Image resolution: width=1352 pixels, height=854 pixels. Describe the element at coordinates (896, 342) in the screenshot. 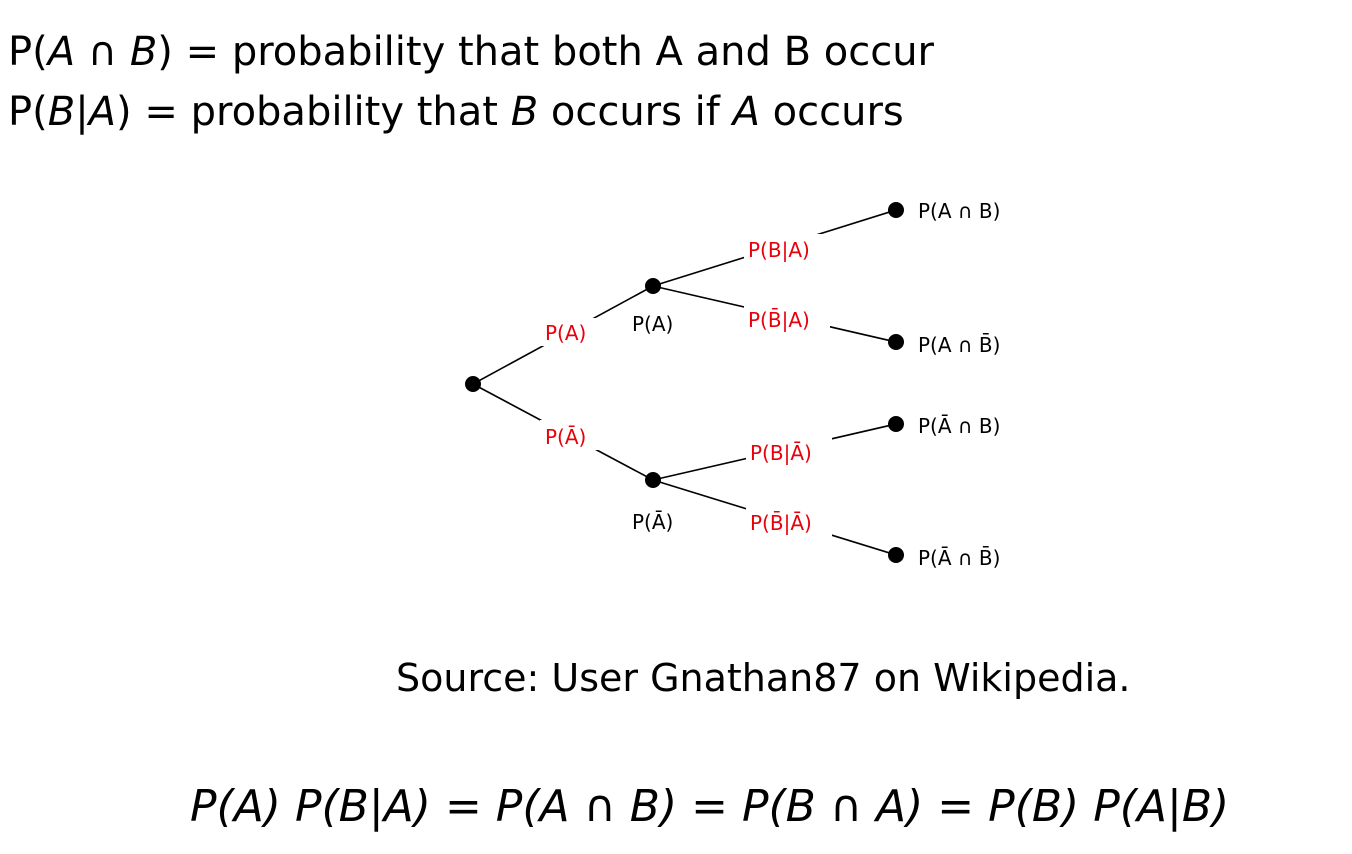

I see `node-a-and-not-b` at that location.